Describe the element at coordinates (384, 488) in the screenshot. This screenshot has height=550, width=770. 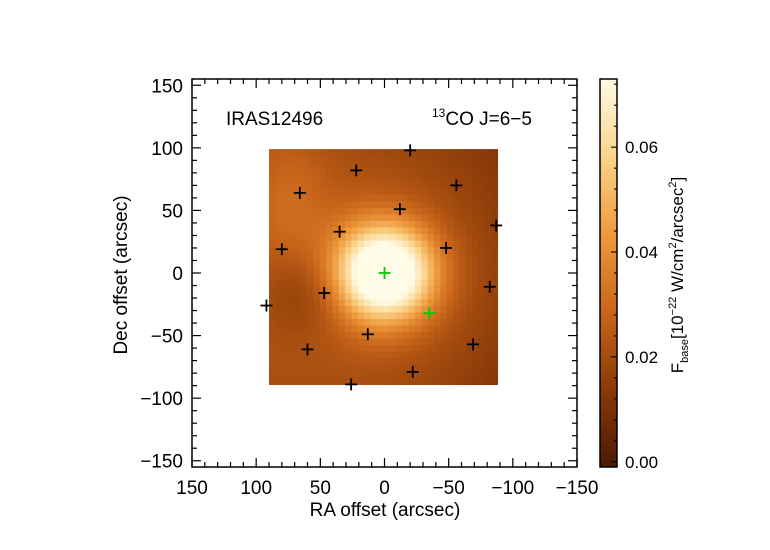
I see `x-tick-label: 0` at that location.